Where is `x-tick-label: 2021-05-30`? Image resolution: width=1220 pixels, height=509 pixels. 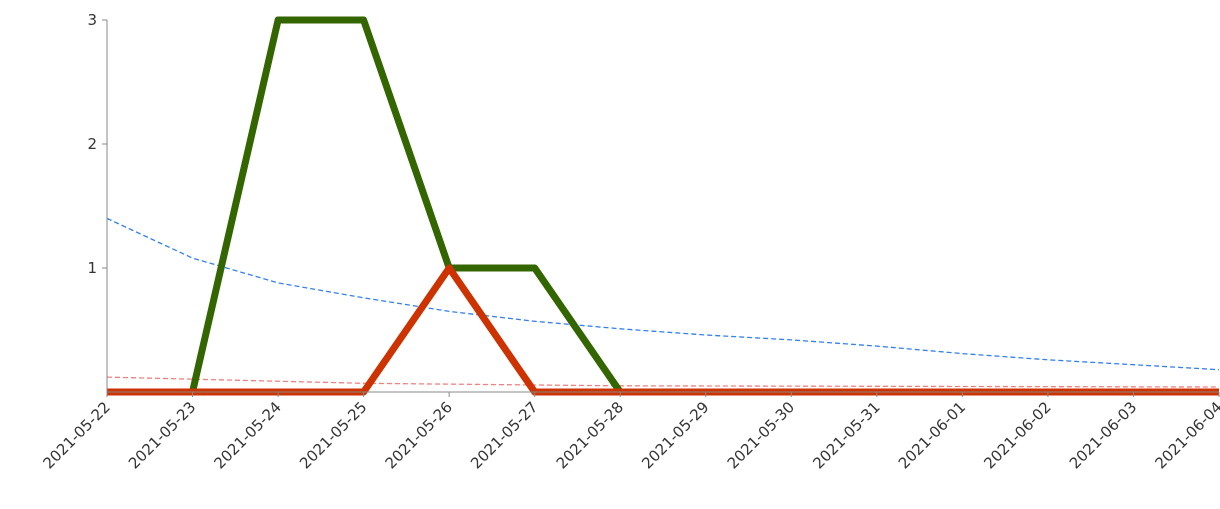 x-tick-label: 2021-05-30 is located at coordinates (761, 435).